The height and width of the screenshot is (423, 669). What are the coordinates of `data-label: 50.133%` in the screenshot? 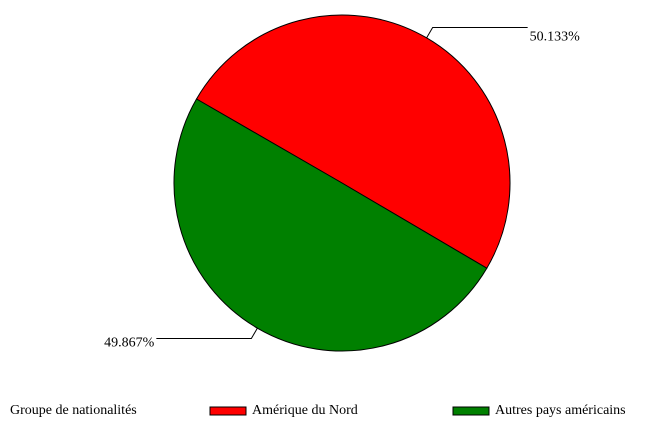 It's located at (555, 37).